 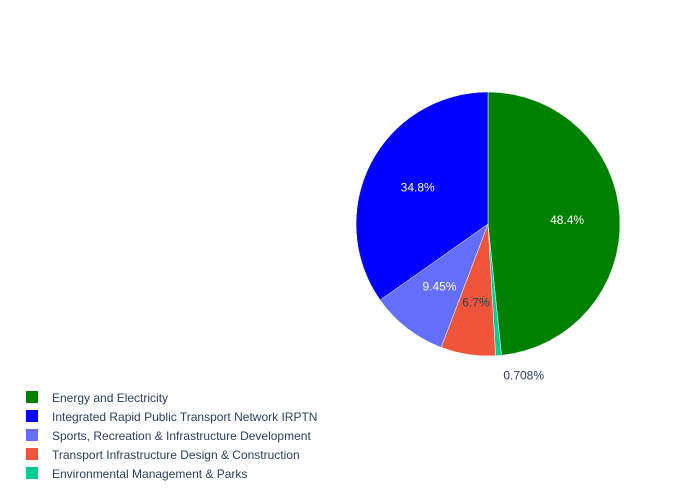 What do you see at coordinates (523, 376) in the screenshot?
I see `slice-label-environmental-management-parks: 0.708%` at bounding box center [523, 376].